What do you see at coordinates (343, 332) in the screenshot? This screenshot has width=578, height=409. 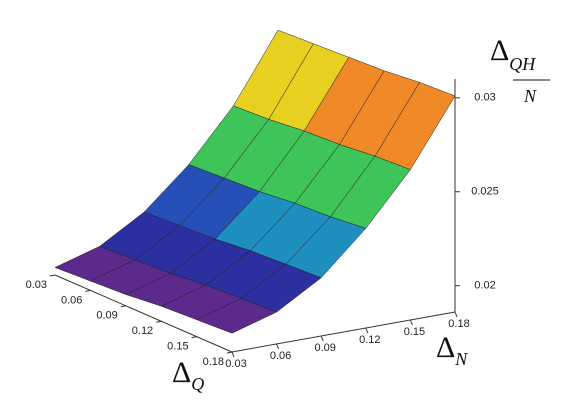 I see `y-axis-line` at bounding box center [343, 332].